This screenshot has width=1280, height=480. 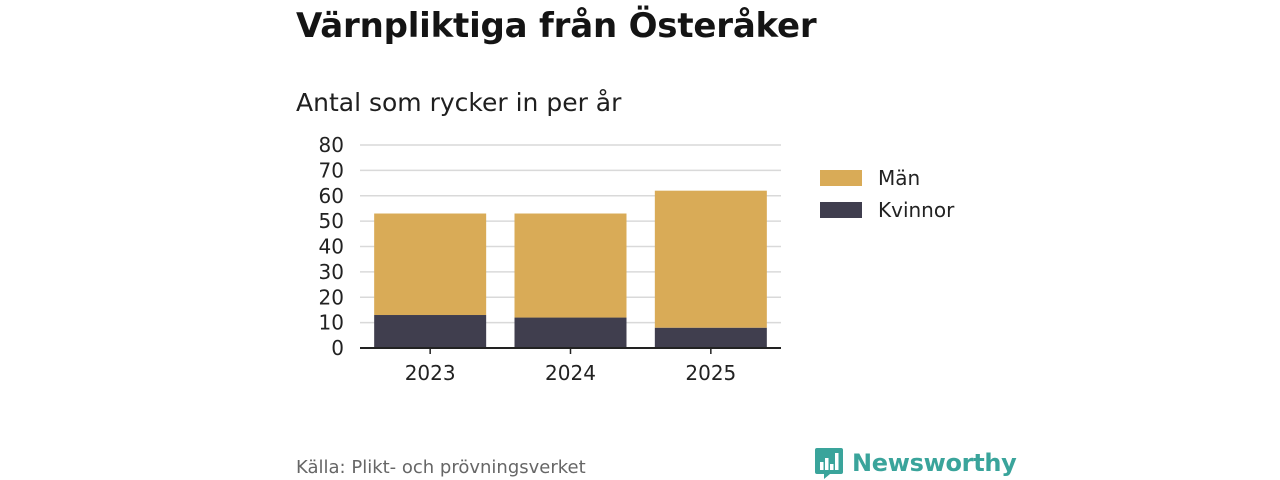 What do you see at coordinates (331, 196) in the screenshot?
I see `y-tick-label-60: 60` at bounding box center [331, 196].